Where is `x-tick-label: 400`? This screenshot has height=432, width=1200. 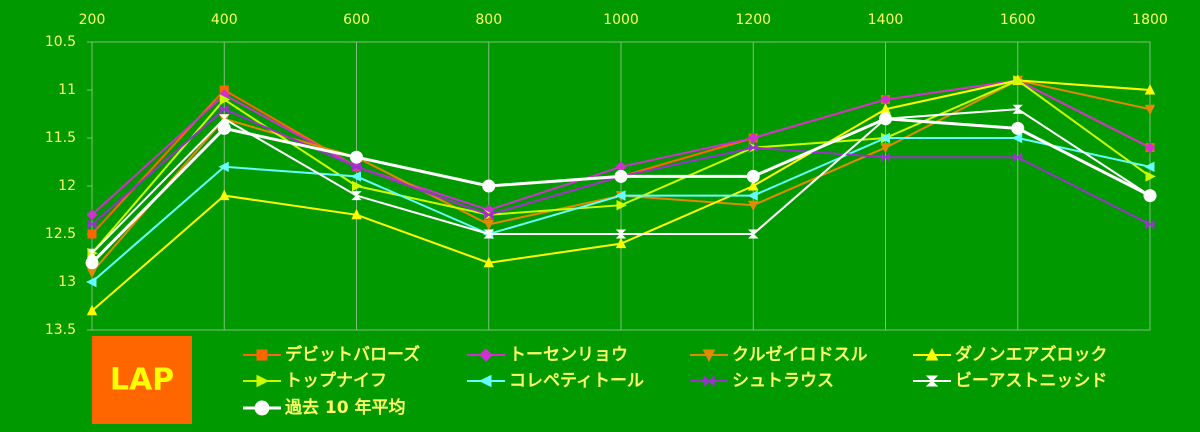 x-tick-label: 400 is located at coordinates (224, 20).